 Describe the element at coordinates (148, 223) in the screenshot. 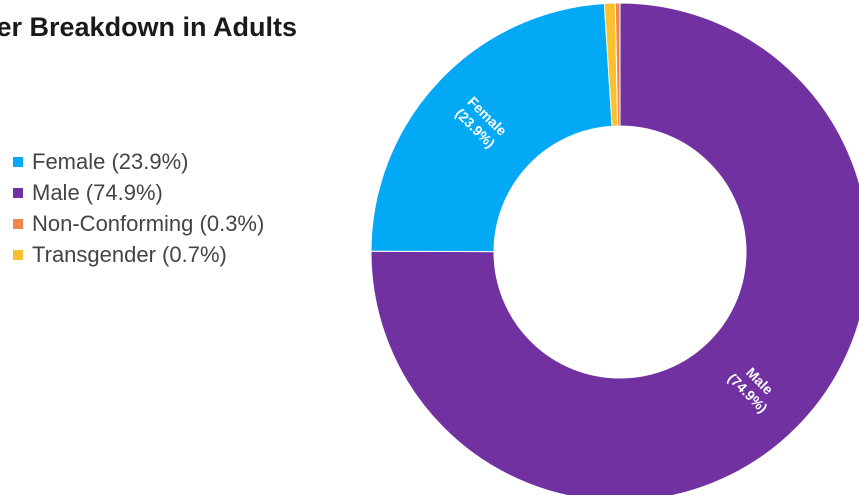

I see `legend-label-non-conforming: Non-Conforming (0.3%)` at that location.